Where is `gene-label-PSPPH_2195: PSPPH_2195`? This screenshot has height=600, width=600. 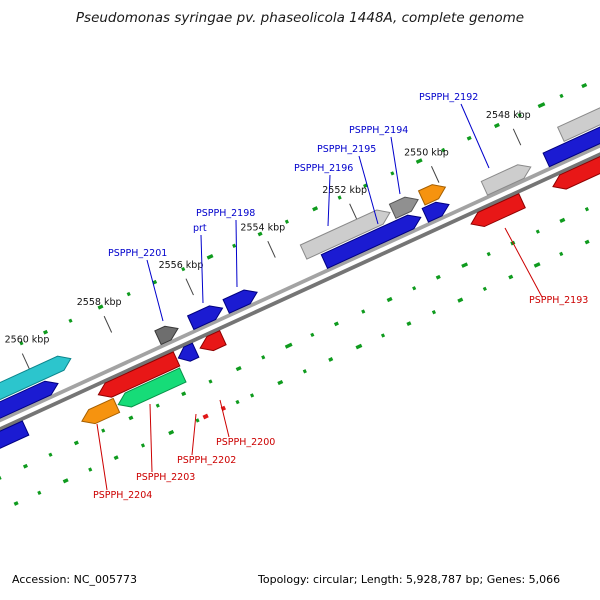 gene-label-PSPPH_2195: PSPPH_2195 is located at coordinates (346, 149).